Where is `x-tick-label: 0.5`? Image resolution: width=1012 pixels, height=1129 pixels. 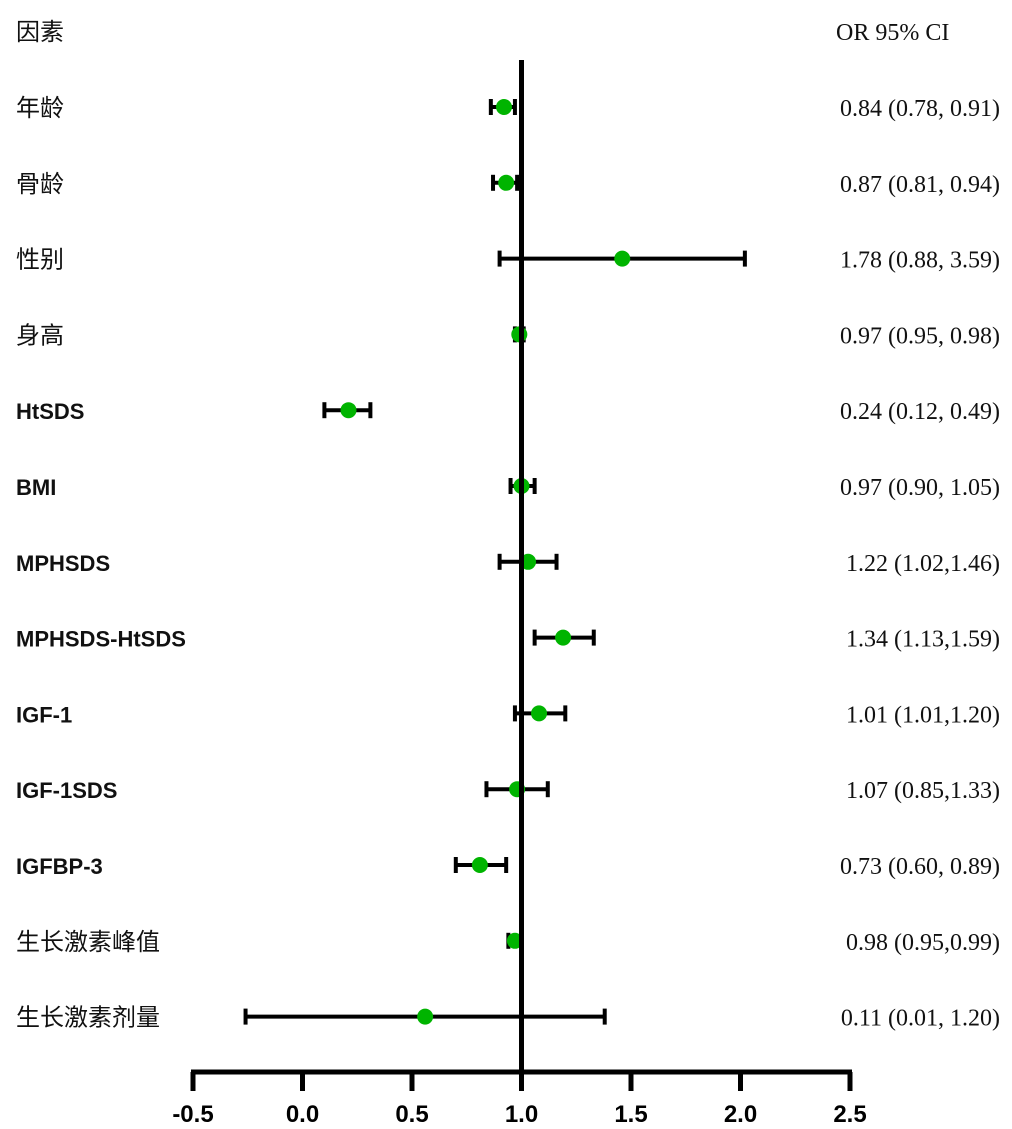
x-tick-label: 0.5 is located at coordinates (411, 1114).